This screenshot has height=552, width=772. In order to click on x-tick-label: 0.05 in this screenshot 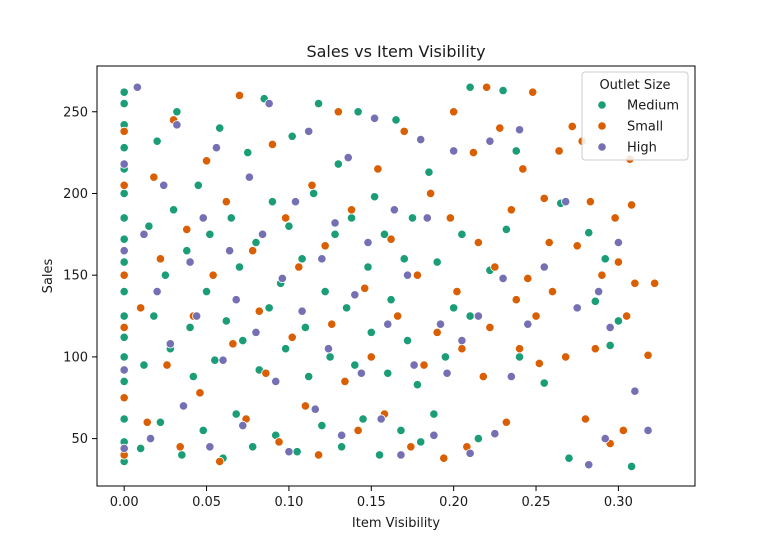, I will do `click(206, 502)`.